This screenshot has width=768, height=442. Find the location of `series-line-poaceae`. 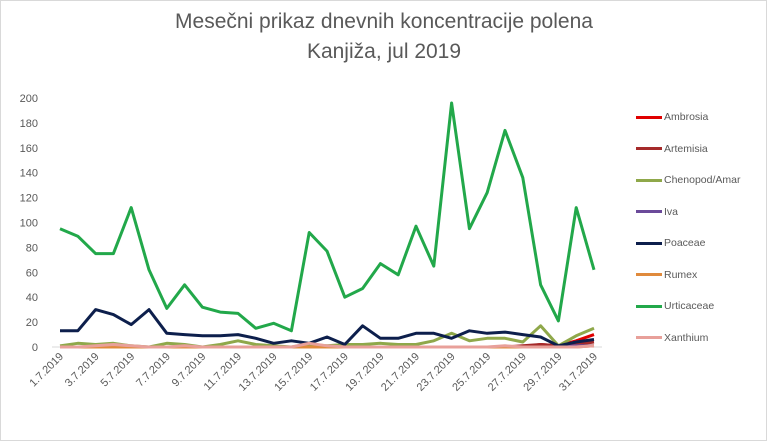

series-line-poaceae is located at coordinates (327, 328).